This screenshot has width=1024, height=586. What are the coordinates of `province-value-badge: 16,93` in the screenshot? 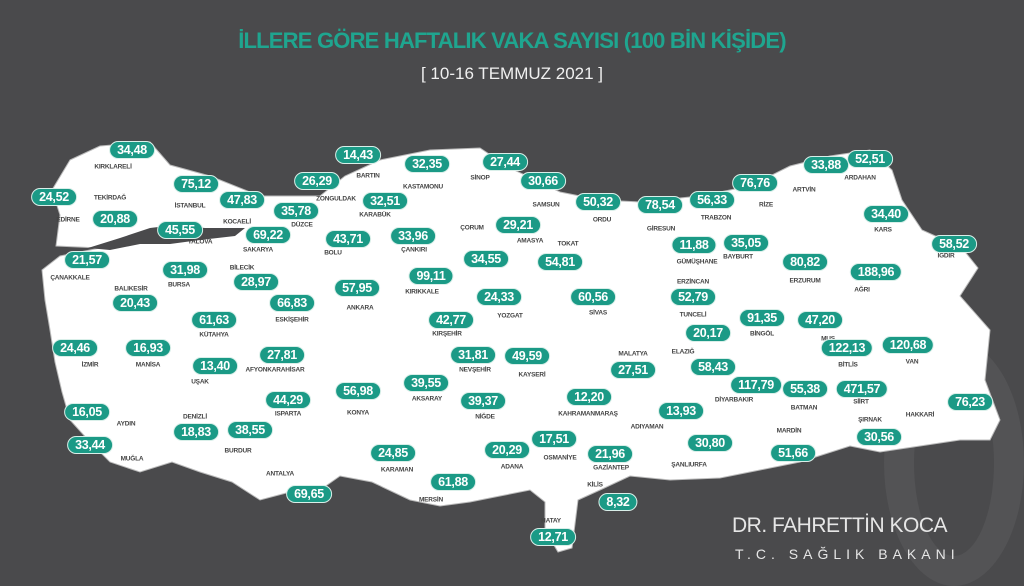 It's located at (148, 348).